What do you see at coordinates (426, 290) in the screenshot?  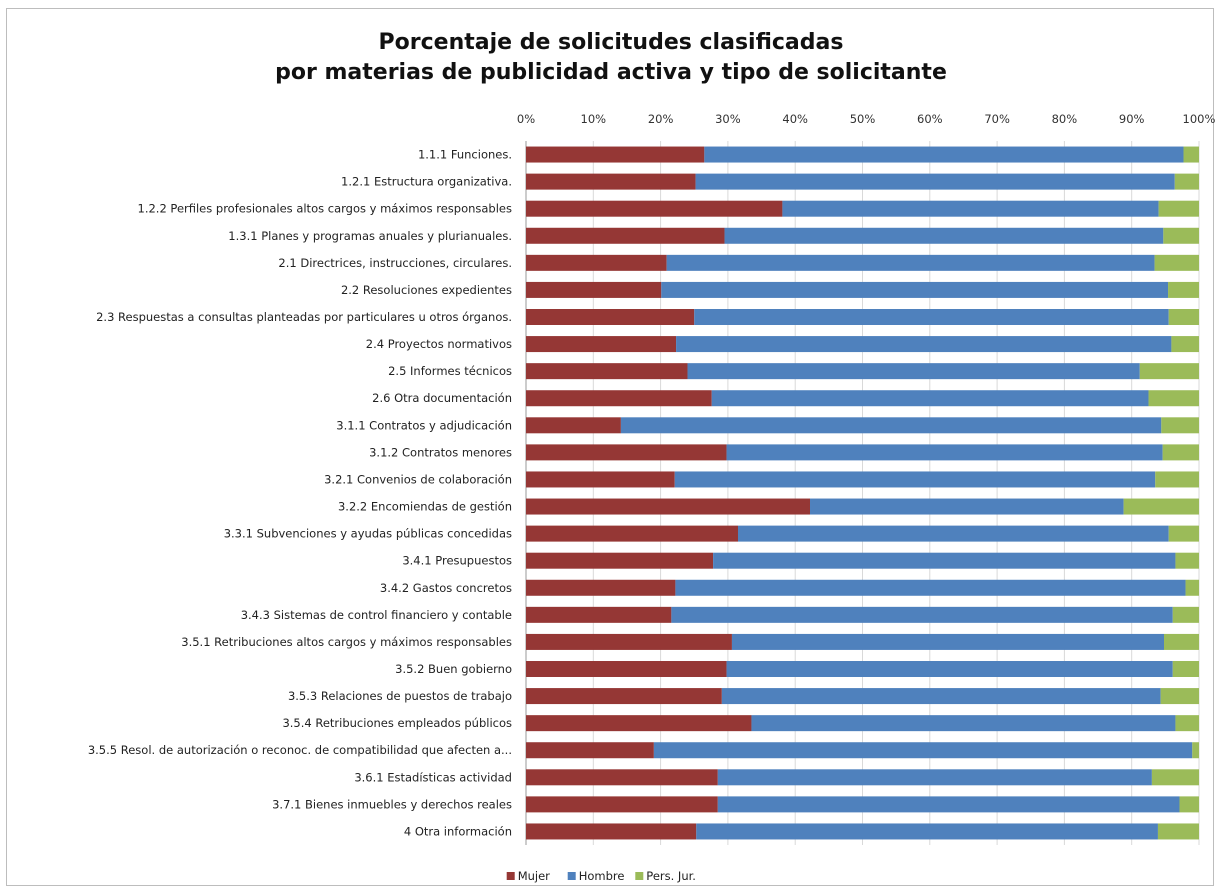 I see `category-label: 2.2 Resoluciones expedientes` at bounding box center [426, 290].